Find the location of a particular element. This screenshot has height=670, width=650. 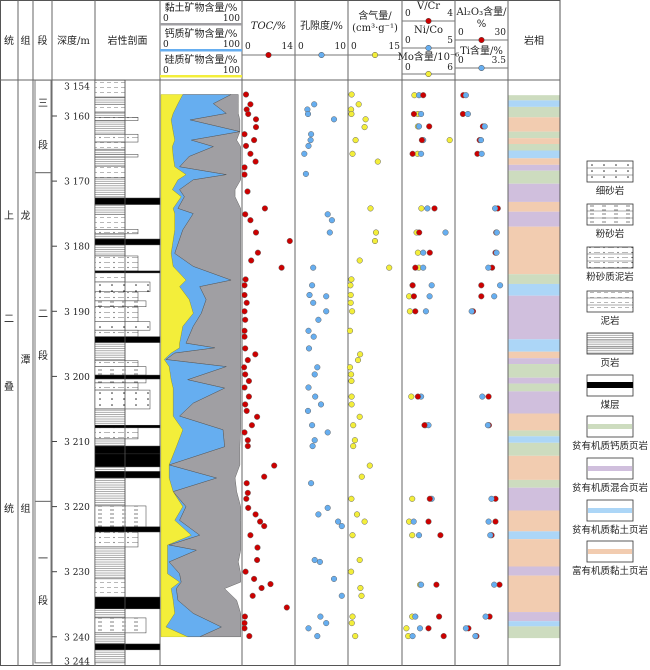

lithology-bed-siltstone is located at coordinates (120, 625).